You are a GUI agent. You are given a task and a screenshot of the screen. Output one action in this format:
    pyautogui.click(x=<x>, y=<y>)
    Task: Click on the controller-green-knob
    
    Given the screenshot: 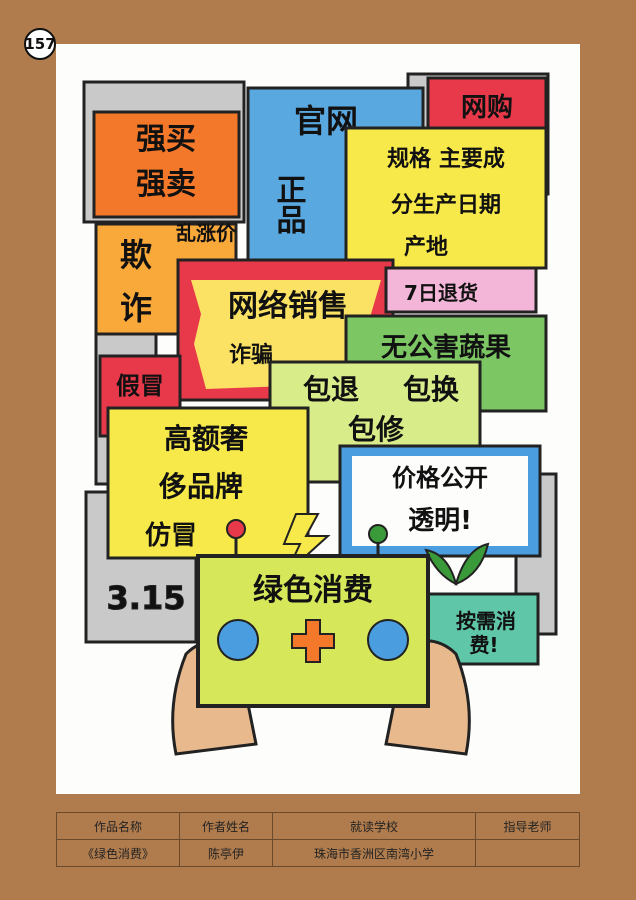 What is the action you would take?
    pyautogui.click(x=378, y=534)
    